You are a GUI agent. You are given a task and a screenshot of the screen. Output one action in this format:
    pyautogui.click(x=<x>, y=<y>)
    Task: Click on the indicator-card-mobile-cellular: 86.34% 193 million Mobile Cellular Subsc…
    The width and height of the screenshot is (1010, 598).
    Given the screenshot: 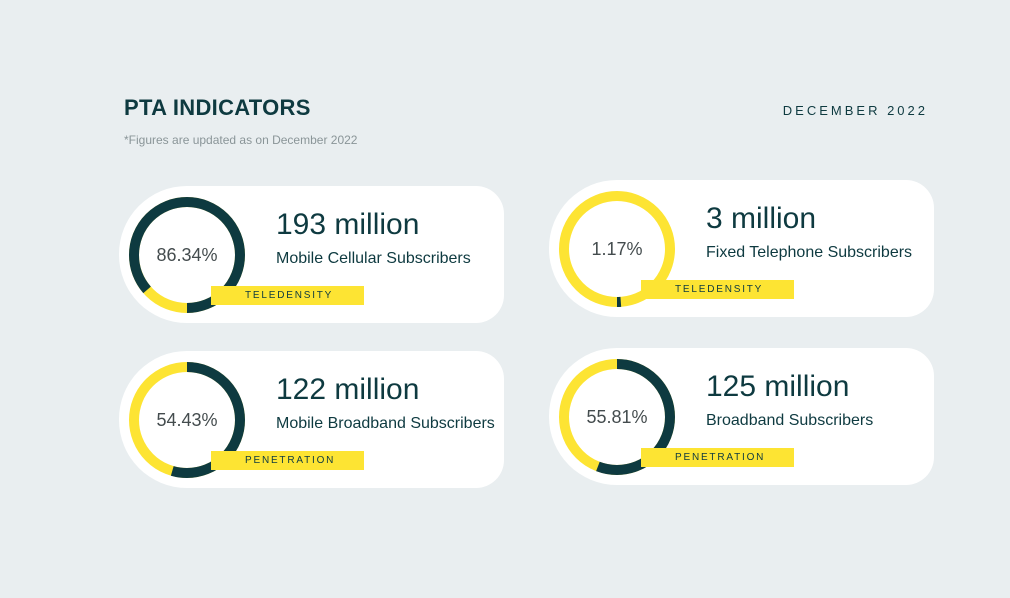 What is the action you would take?
    pyautogui.click(x=311, y=254)
    